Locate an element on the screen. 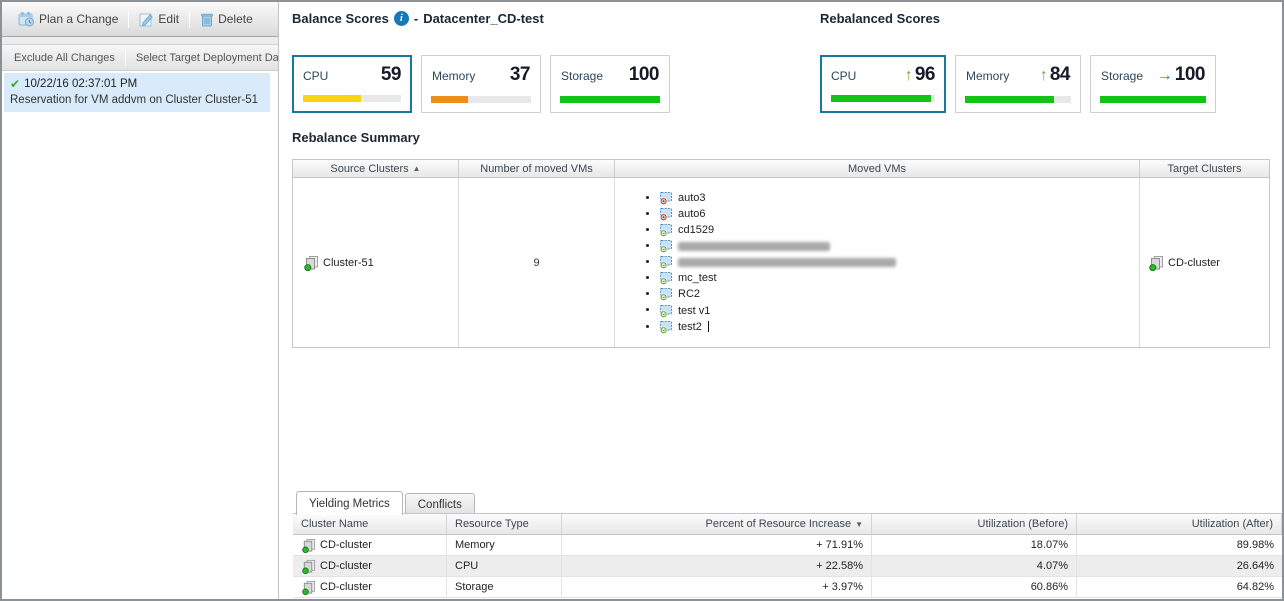  vm-name: auto3 is located at coordinates (692, 198).